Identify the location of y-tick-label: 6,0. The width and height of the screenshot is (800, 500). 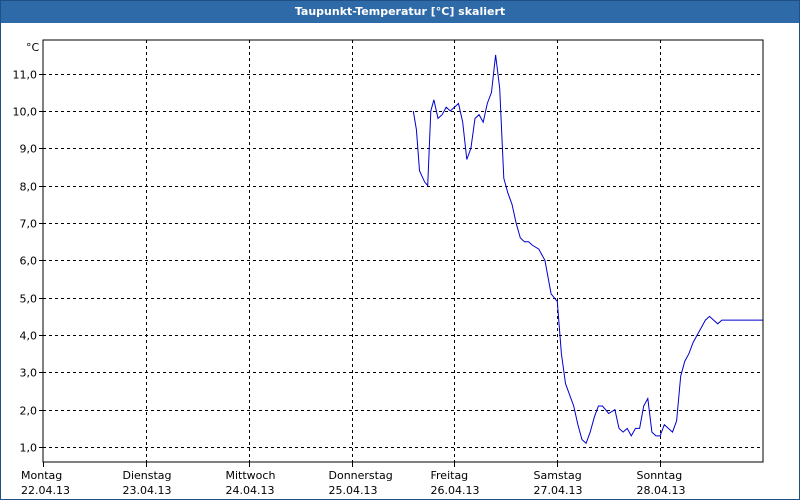
(29, 261).